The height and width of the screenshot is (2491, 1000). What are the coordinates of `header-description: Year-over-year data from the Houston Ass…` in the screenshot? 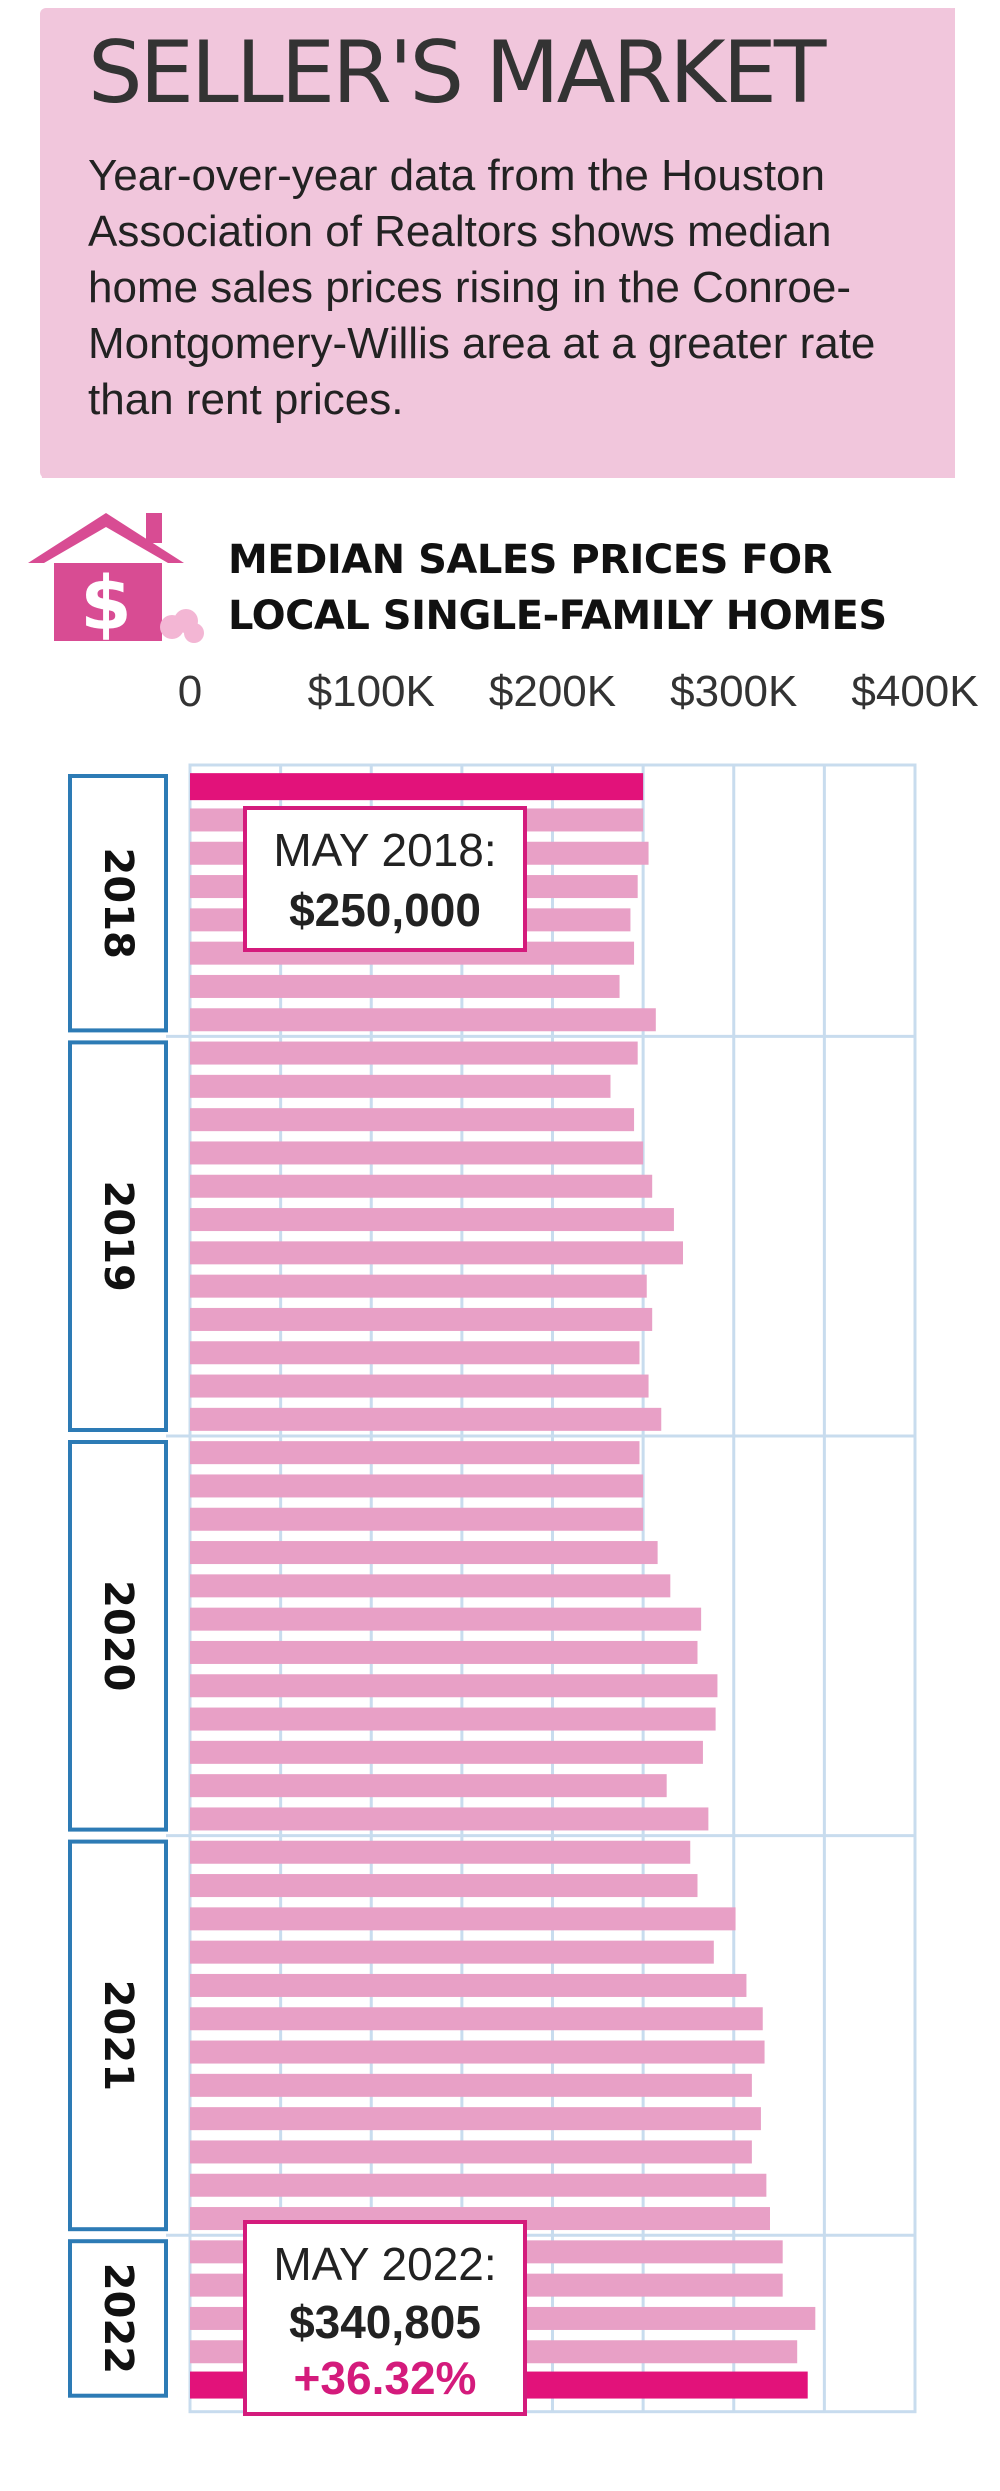 It's located at (482, 287).